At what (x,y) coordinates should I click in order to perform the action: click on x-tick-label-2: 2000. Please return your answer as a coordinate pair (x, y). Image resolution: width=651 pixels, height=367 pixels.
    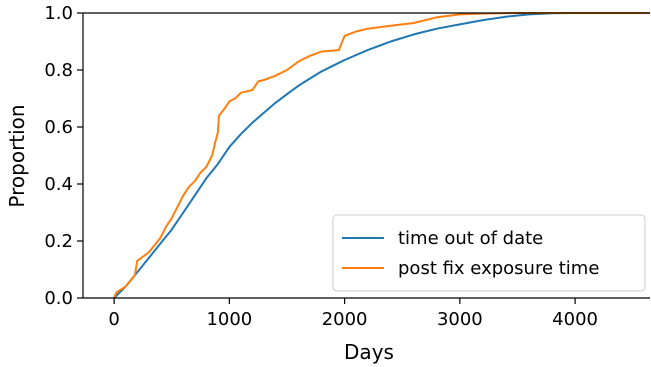
    Looking at the image, I should click on (345, 319).